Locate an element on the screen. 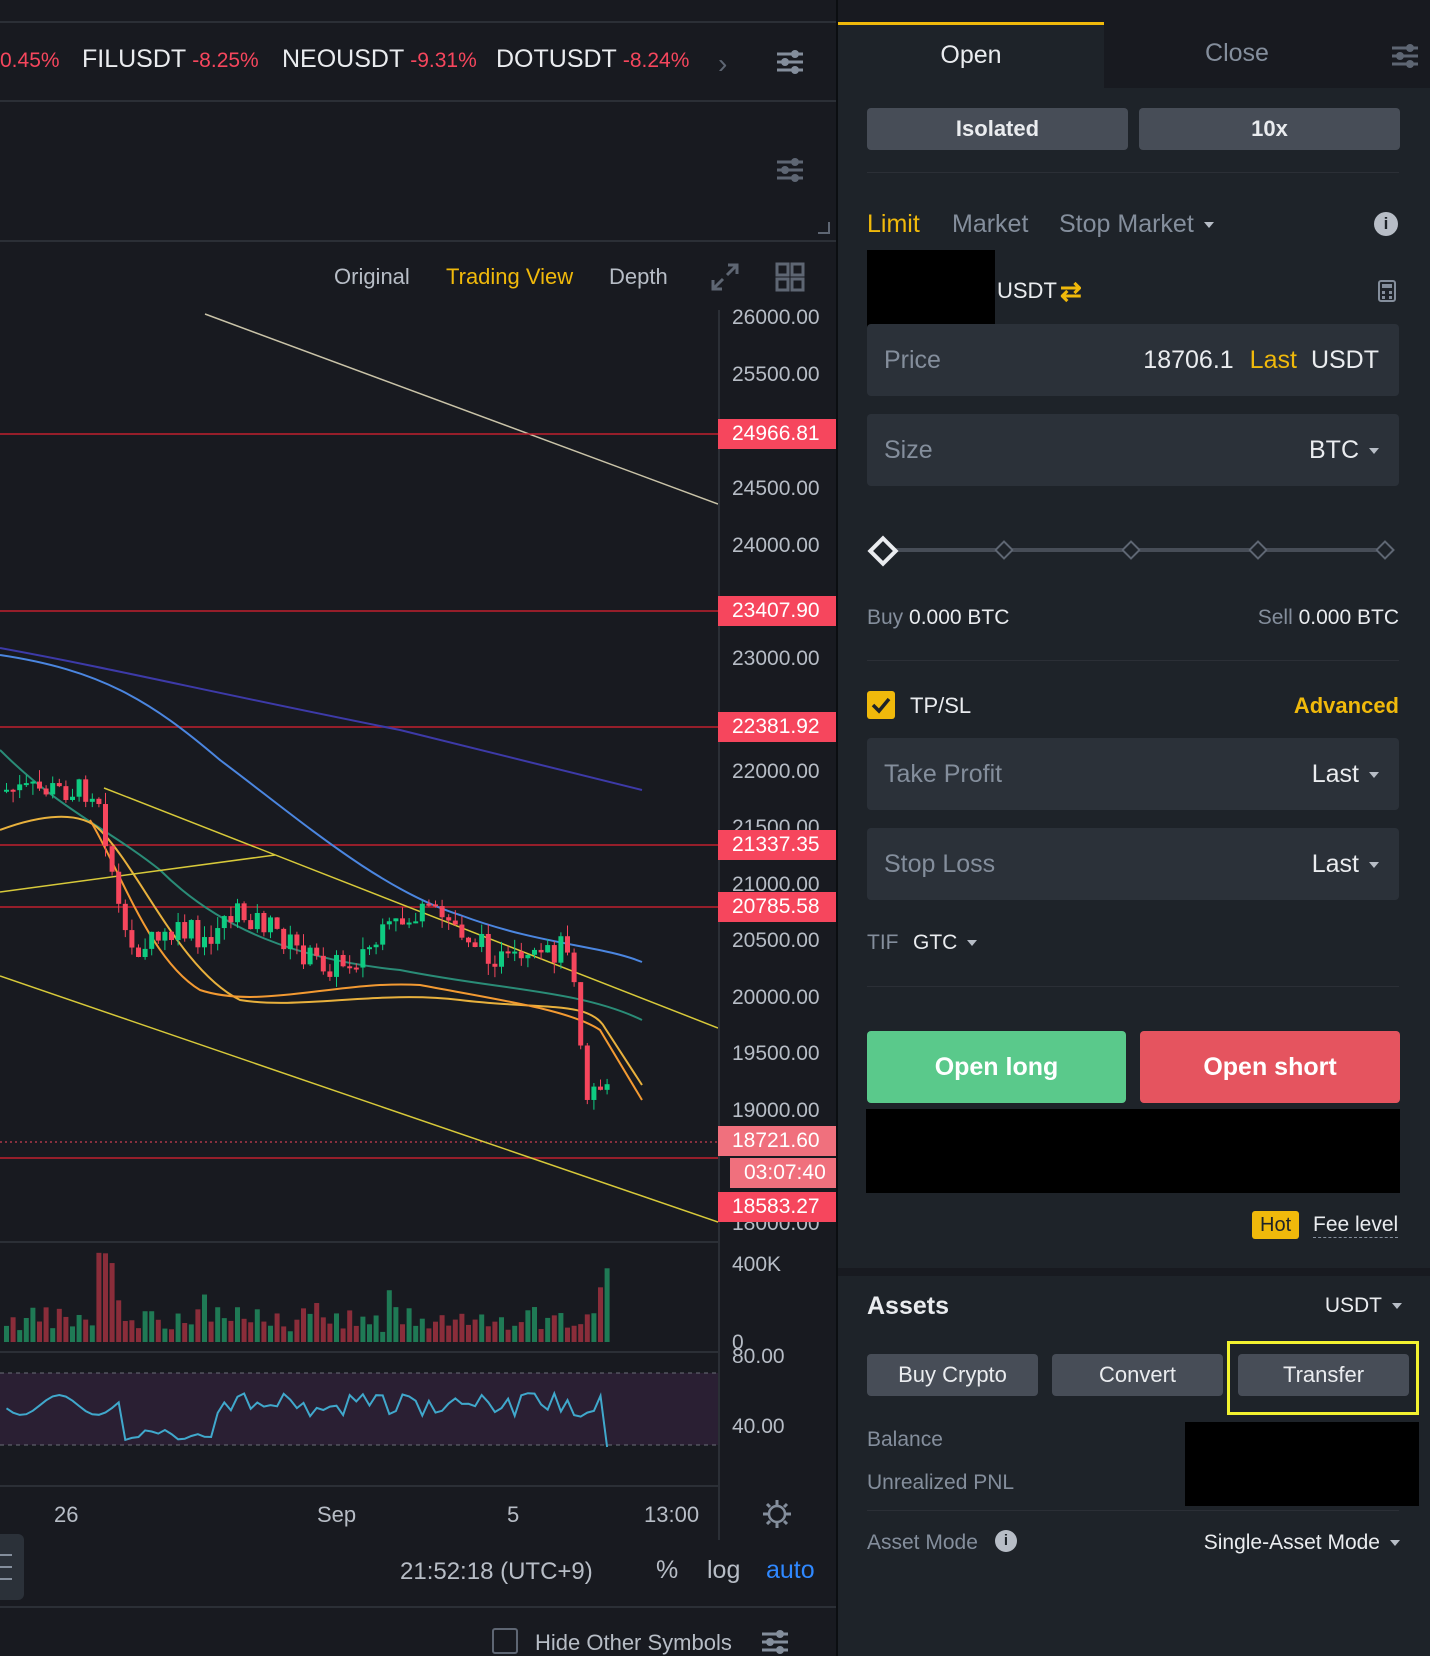 Image resolution: width=1430 pixels, height=1656 pixels. price-axis-label: 22000.00 is located at coordinates (776, 771).